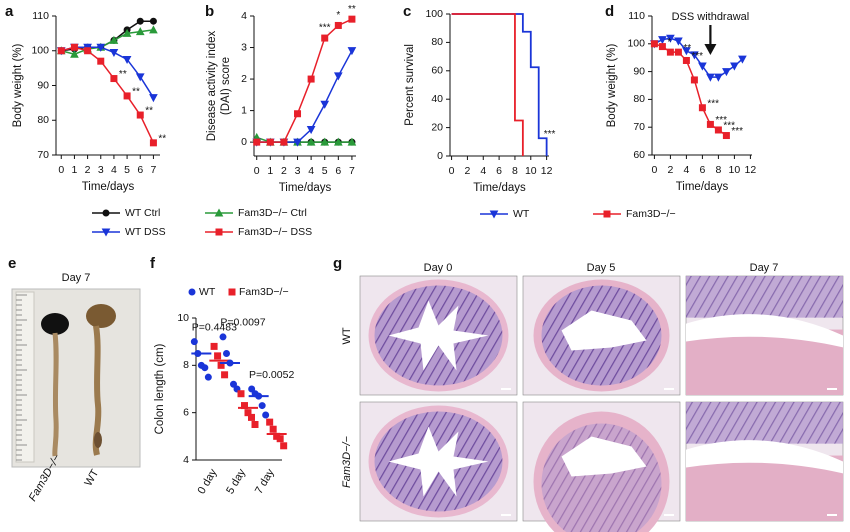  Describe the element at coordinates (236, 482) in the screenshot. I see `x-tick-label: 5 day` at that location.